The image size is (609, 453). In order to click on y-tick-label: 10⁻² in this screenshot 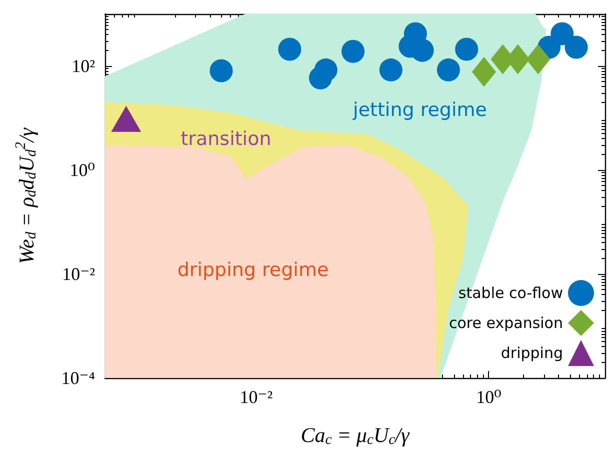, I will do `click(78, 274)`.